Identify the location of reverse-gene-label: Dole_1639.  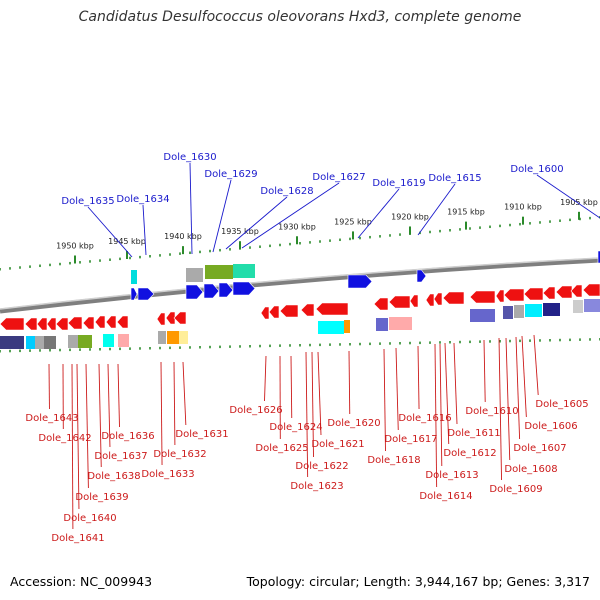
(101, 497).